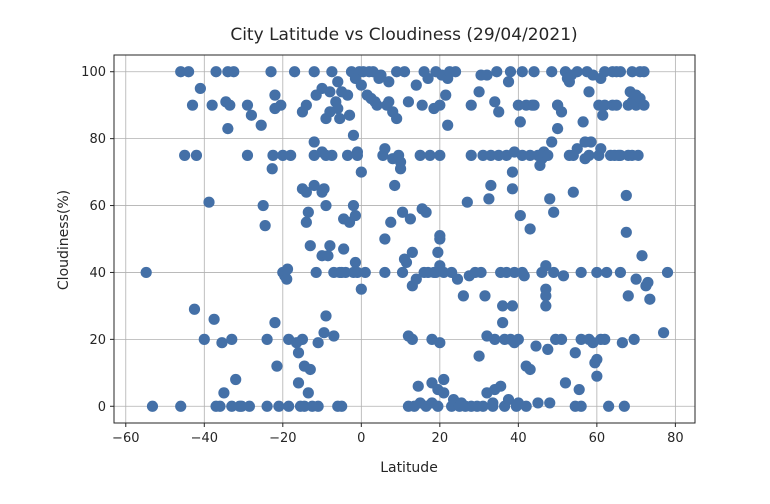 Image resolution: width=770 pixels, height=504 pixels. I want to click on x-tick-label: −20, so click(282, 438).